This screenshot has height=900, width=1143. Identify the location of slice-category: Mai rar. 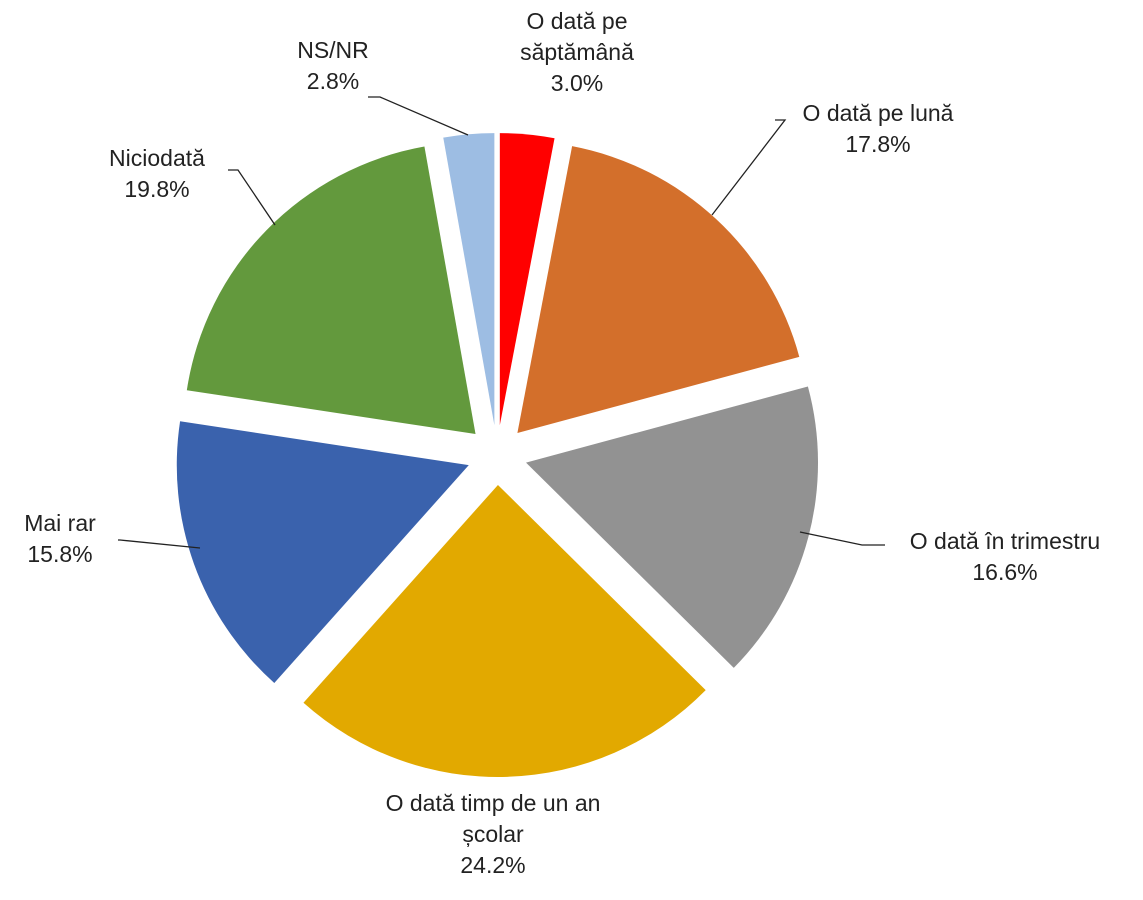
(60, 523).